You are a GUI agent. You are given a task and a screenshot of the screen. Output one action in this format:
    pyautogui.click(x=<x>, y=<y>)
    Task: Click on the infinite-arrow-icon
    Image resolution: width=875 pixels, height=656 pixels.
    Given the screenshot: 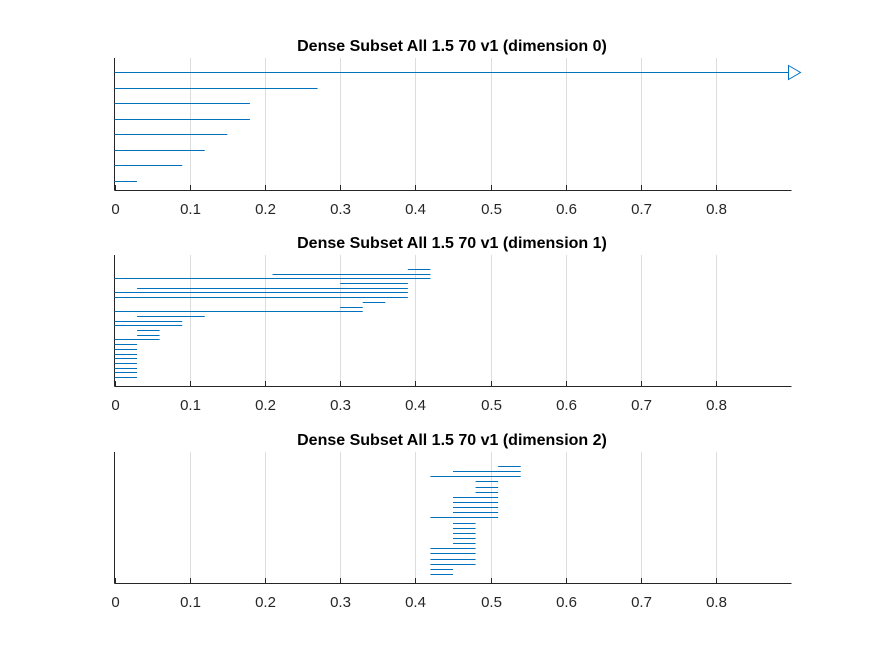 What is the action you would take?
    pyautogui.click(x=795, y=72)
    